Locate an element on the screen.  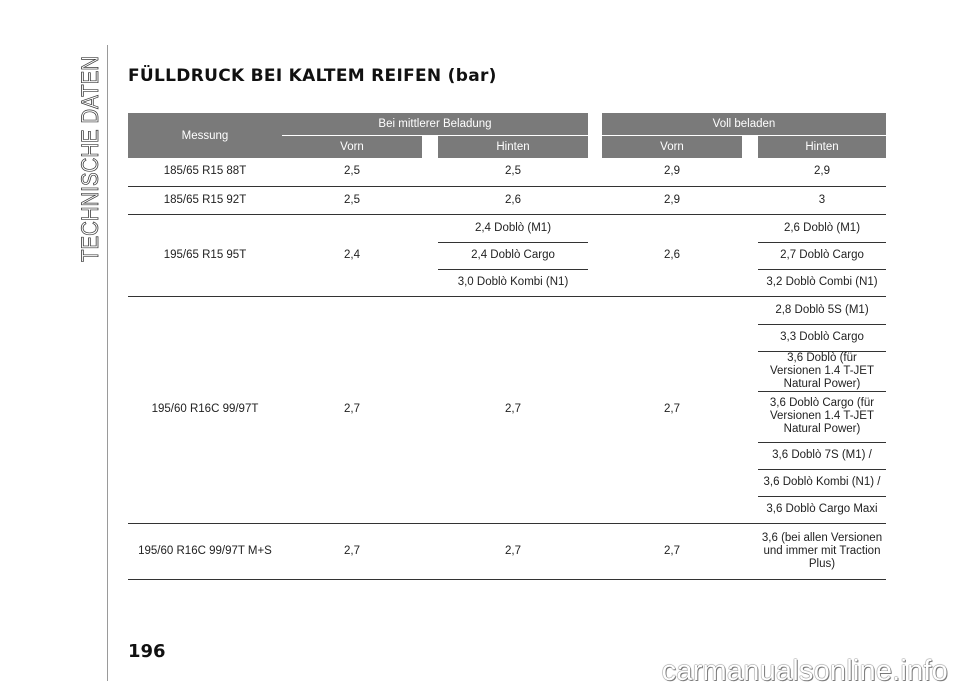
table-row: 185/65 R15 92T 2,5 2,6 2,9 3 is located at coordinates (507, 200).